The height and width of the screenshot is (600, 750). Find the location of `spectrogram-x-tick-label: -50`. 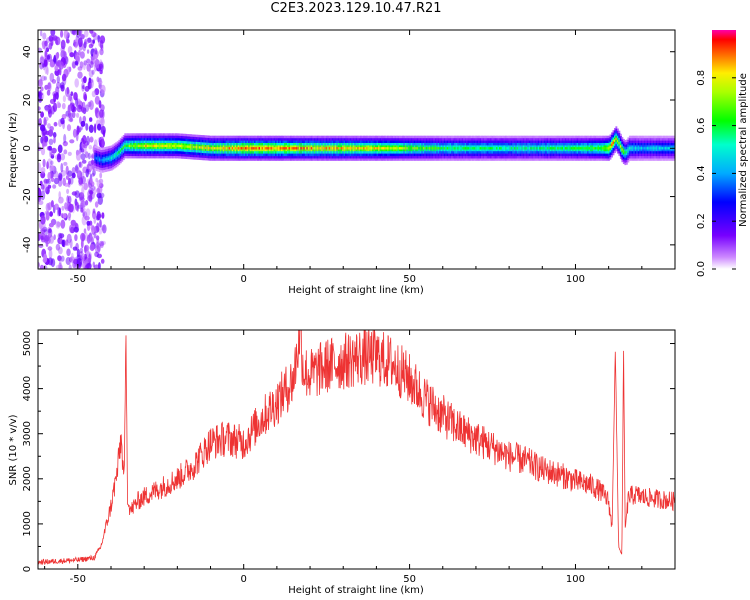

spectrogram-x-tick-label: -50 is located at coordinates (78, 279).